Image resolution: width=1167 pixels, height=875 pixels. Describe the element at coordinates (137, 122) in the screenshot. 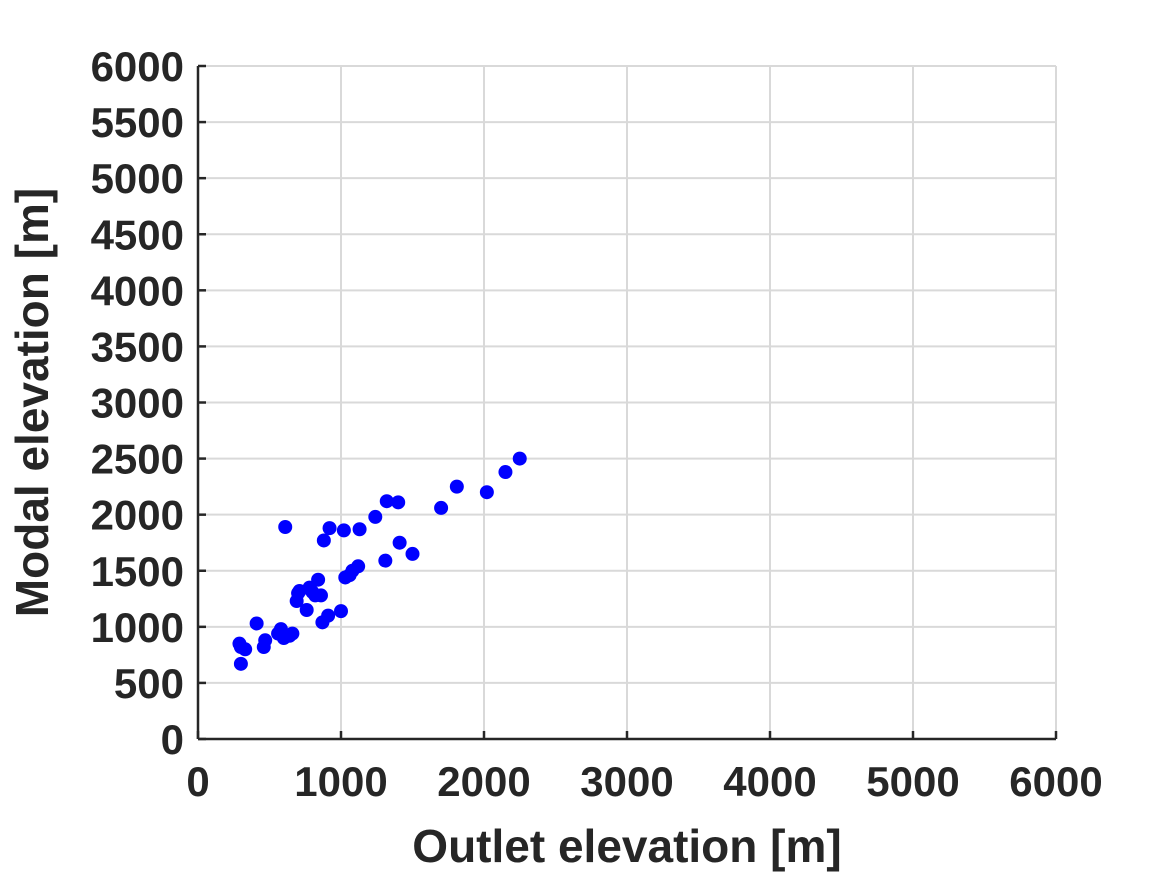

I see `y-tick-label-11: 5500` at that location.